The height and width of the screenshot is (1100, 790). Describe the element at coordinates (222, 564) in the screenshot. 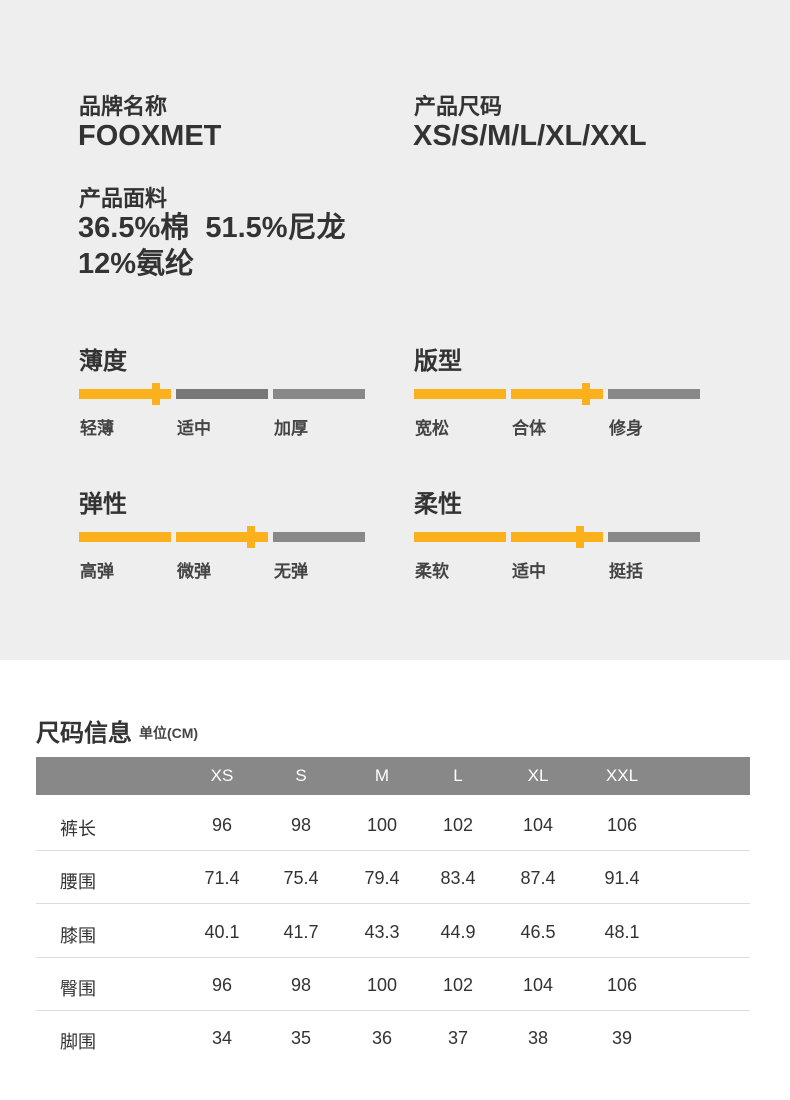

I see `scale-bar: 高弹 微弹 无弹` at that location.